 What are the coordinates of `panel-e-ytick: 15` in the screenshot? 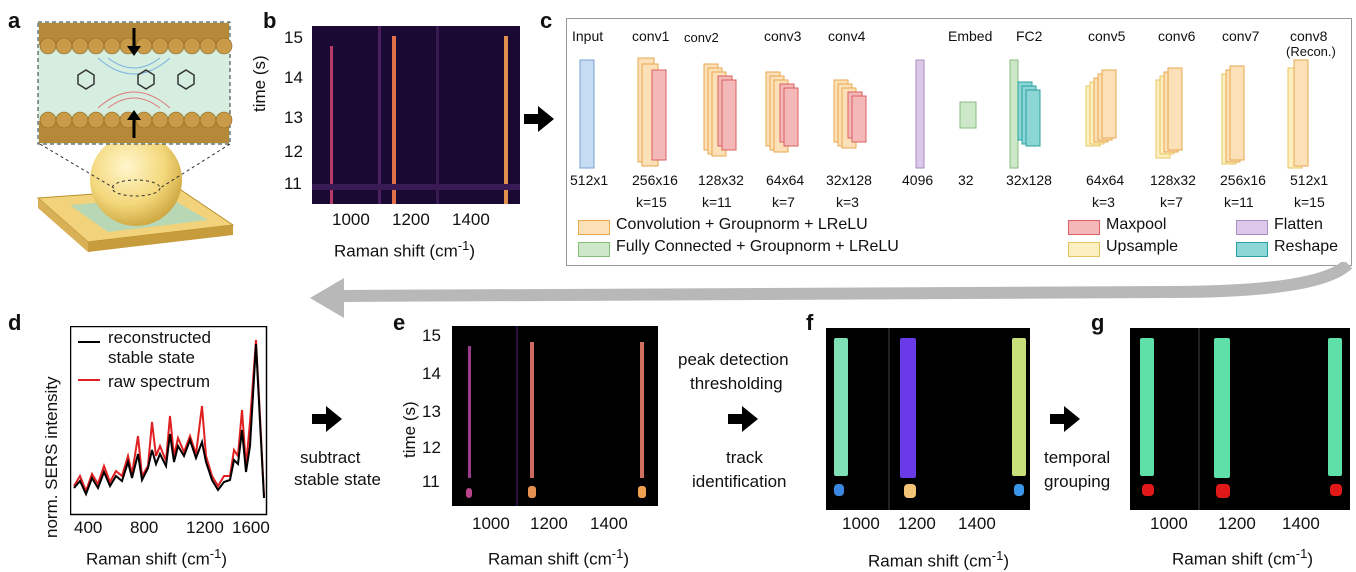 It's located at (431, 335).